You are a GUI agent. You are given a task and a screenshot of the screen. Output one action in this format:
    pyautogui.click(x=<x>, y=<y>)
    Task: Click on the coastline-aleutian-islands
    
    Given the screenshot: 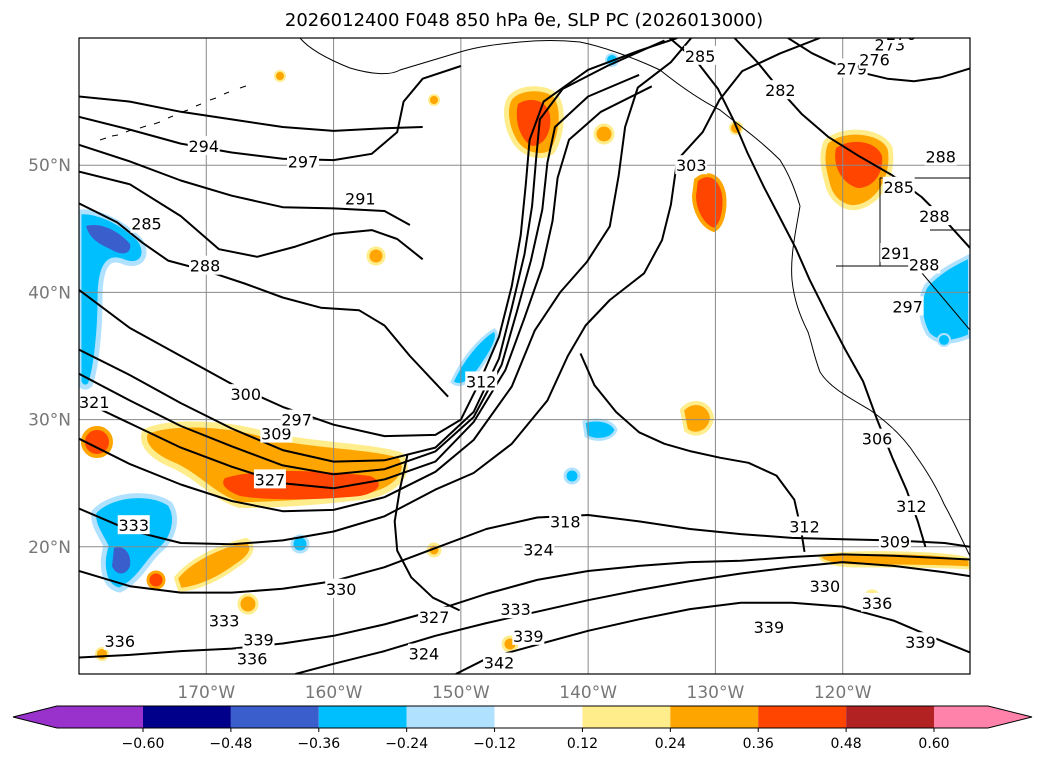 What is the action you would take?
    pyautogui.click(x=173, y=113)
    